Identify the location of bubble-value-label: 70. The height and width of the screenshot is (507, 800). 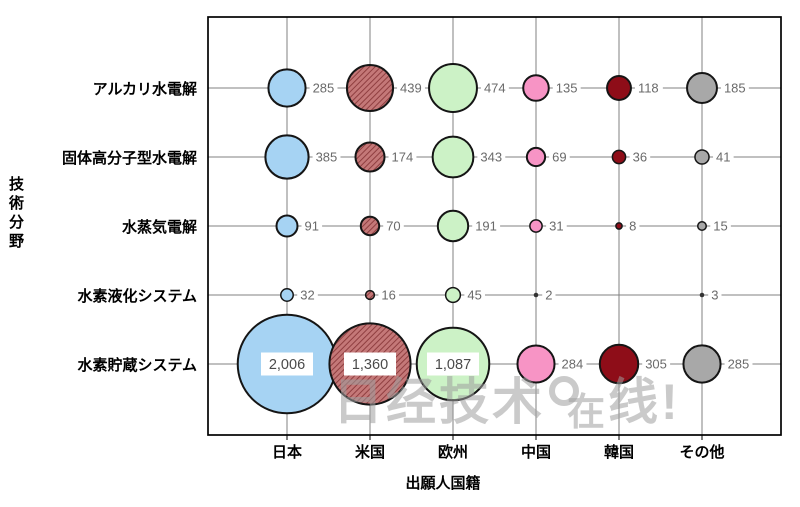
(393, 226).